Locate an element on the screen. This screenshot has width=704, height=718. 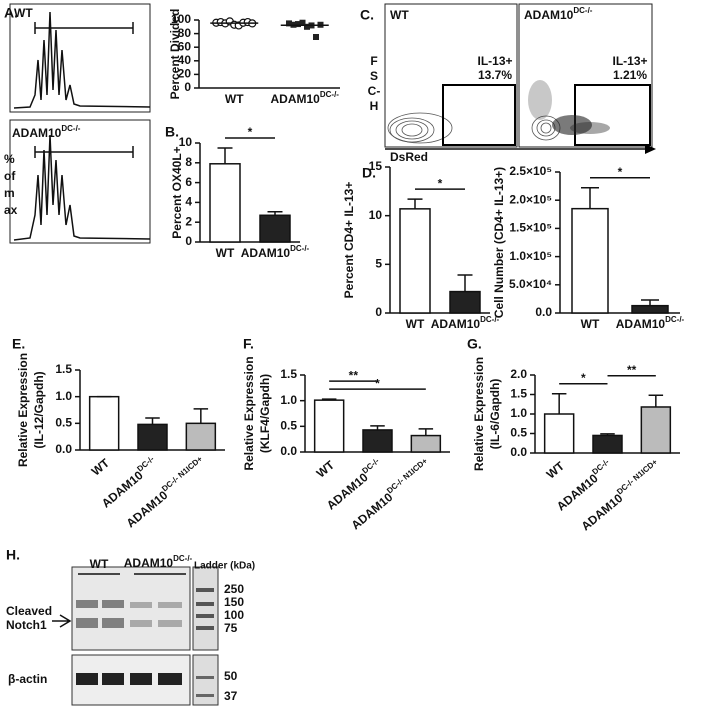
y-tick-label: 2 is located at coordinates (188, 221).